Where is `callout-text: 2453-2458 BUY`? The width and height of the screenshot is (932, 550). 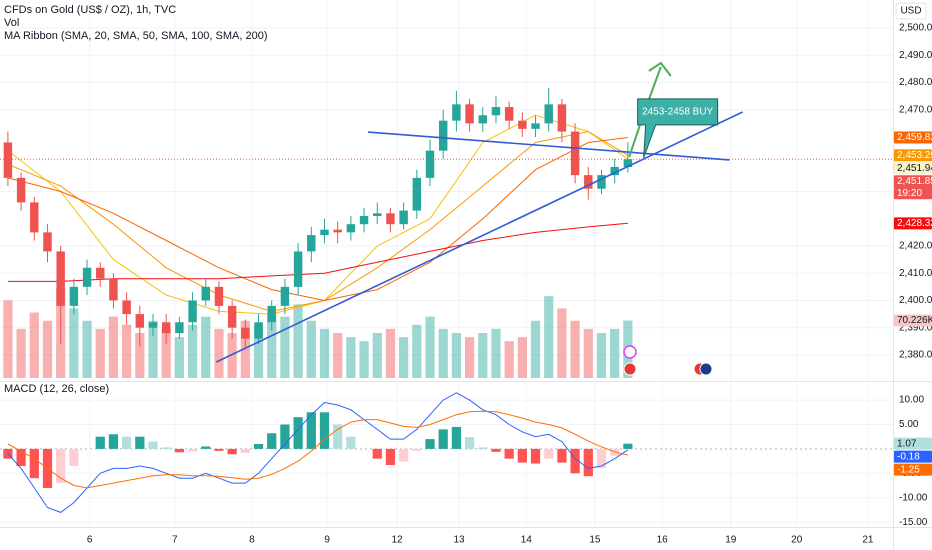
callout-text: 2453-2458 BUY is located at coordinates (677, 112).